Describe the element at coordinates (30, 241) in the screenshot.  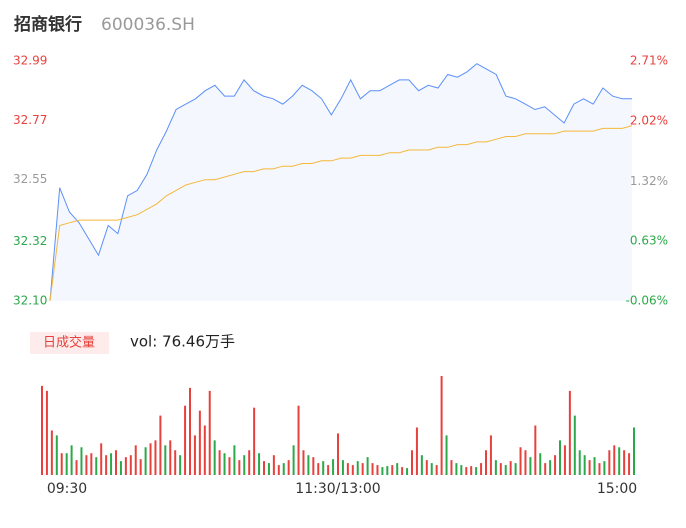
I see `y-tick-label: 32.32` at that location.